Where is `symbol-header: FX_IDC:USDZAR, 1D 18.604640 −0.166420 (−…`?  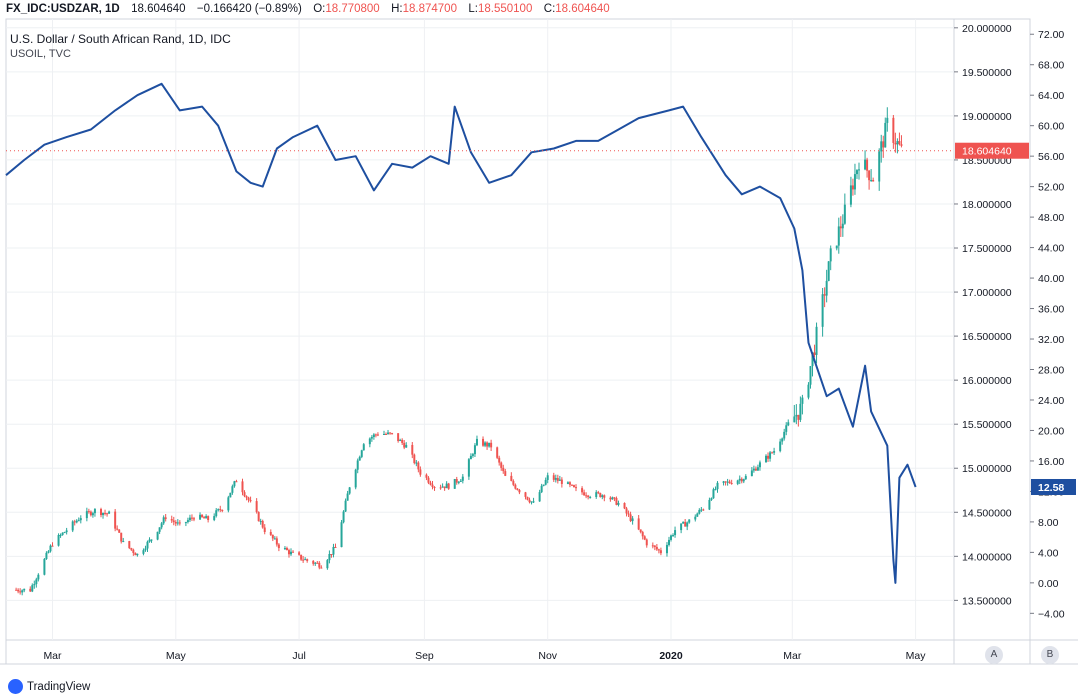
symbol-header: FX_IDC:USDZAR, 1D 18.604640 −0.166420 (−… is located at coordinates (539, 9).